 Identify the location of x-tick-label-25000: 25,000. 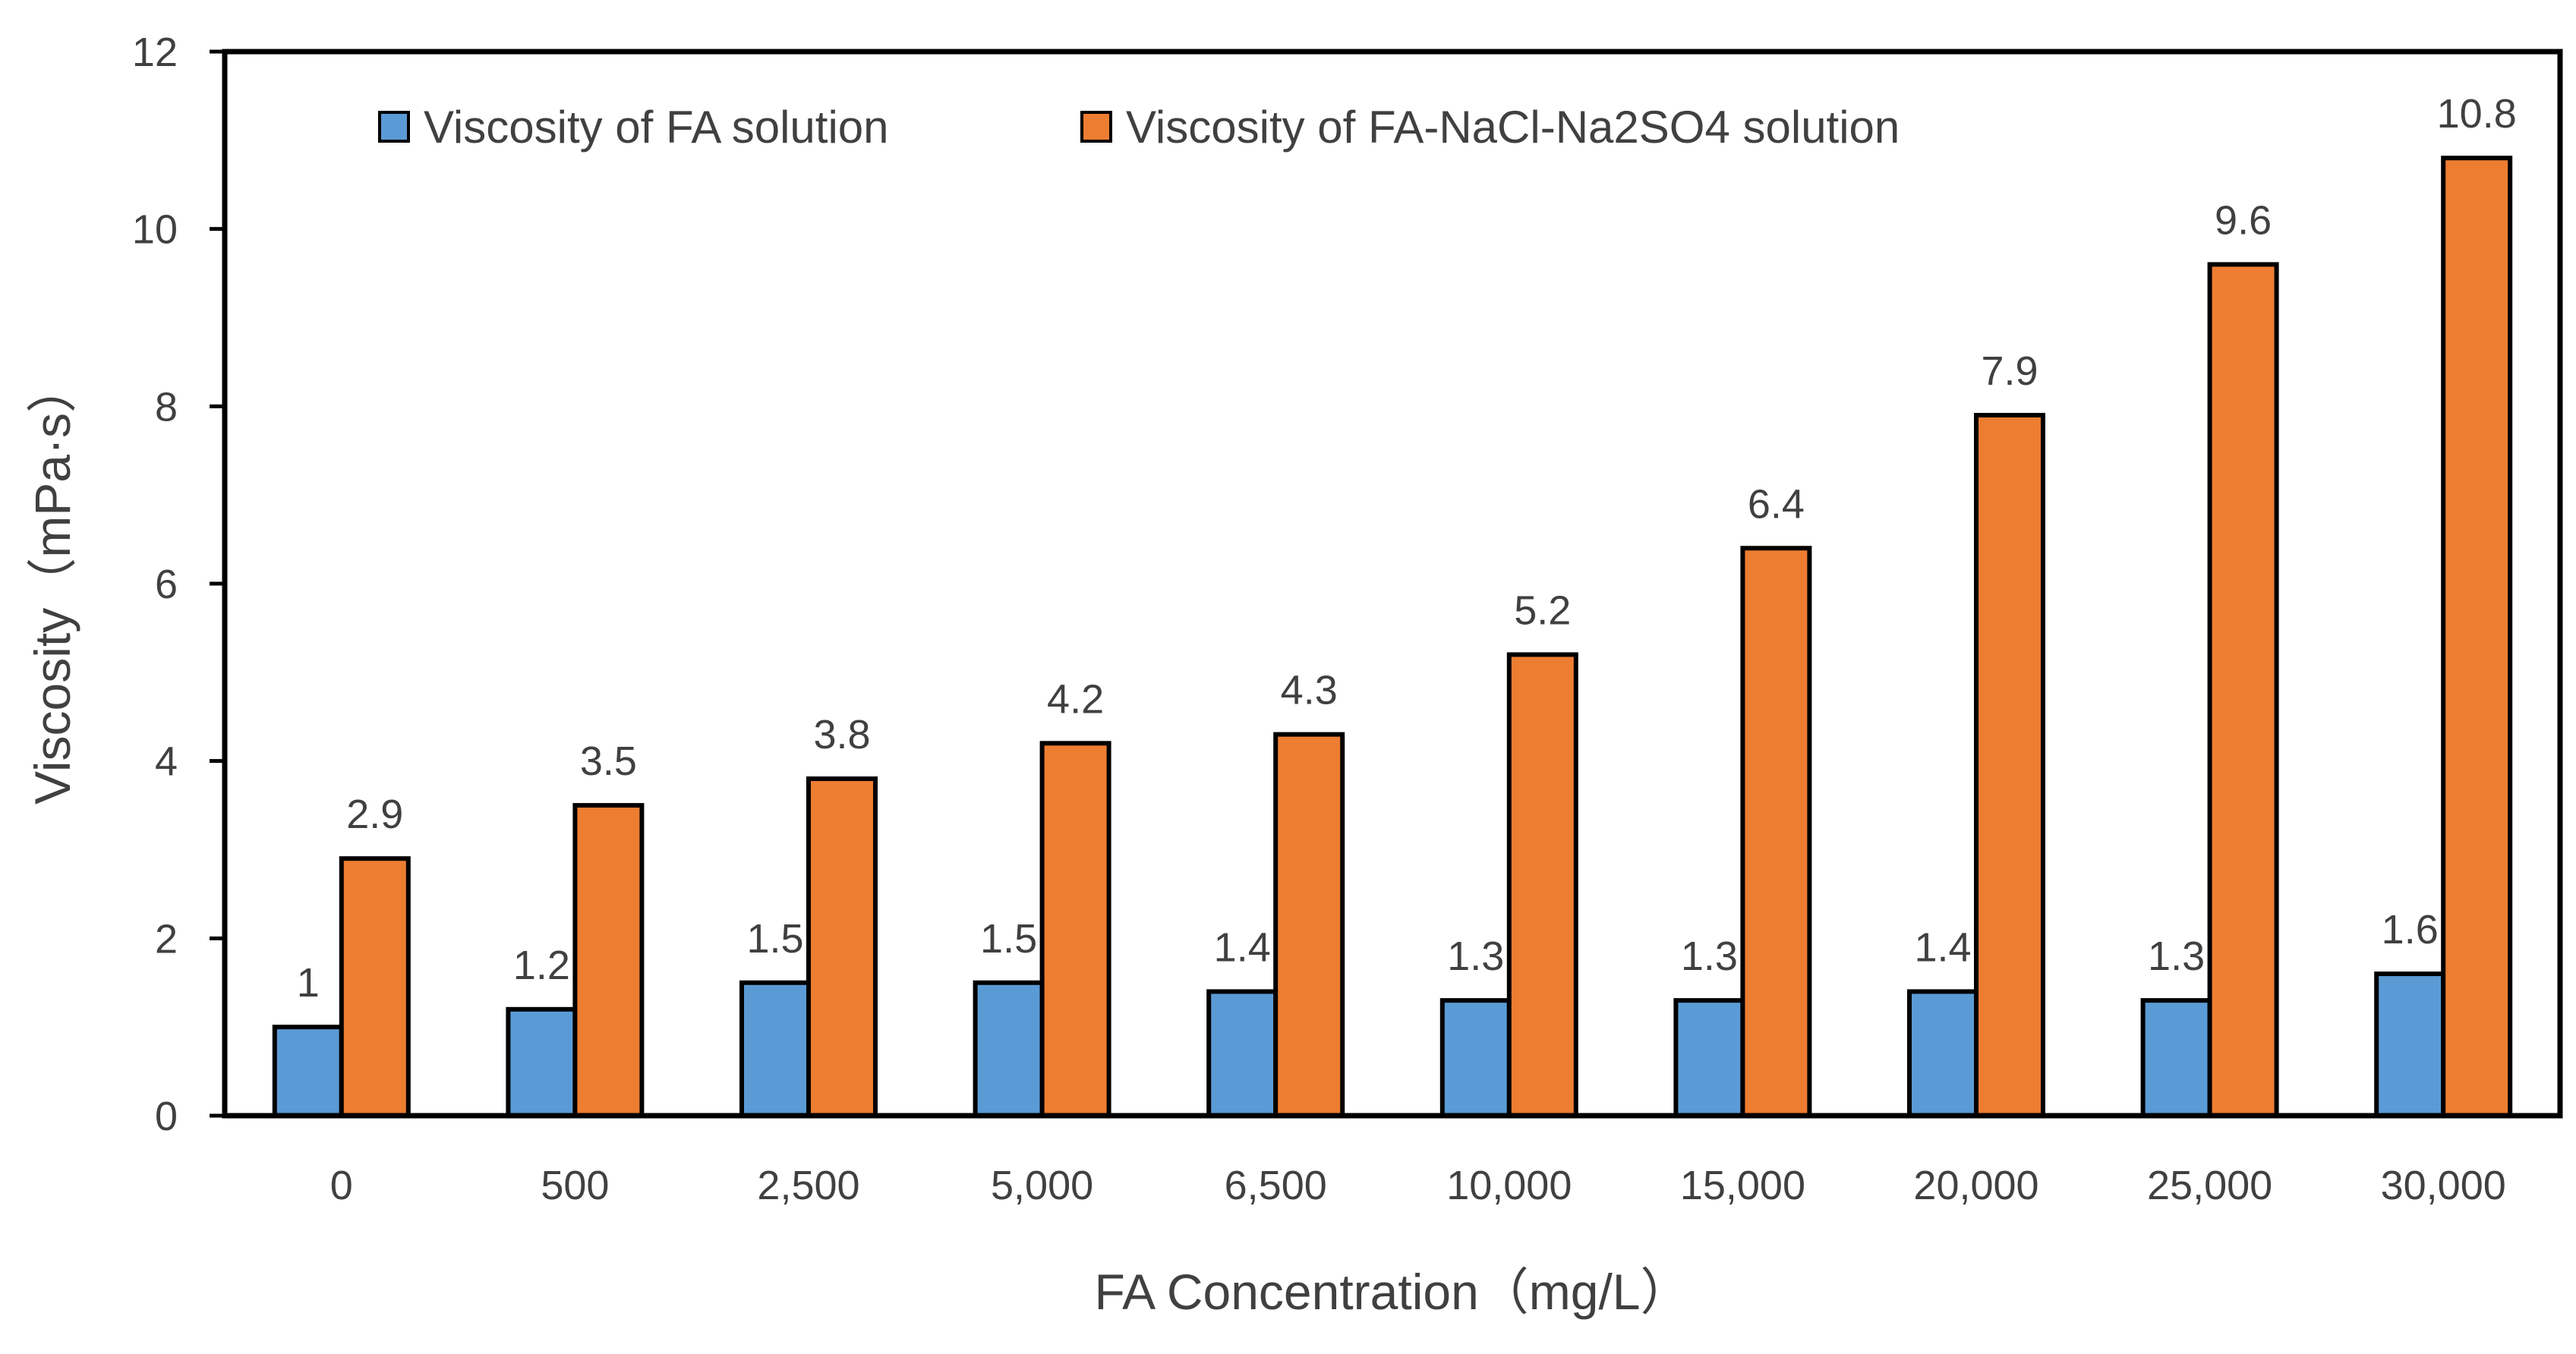
(2209, 1185).